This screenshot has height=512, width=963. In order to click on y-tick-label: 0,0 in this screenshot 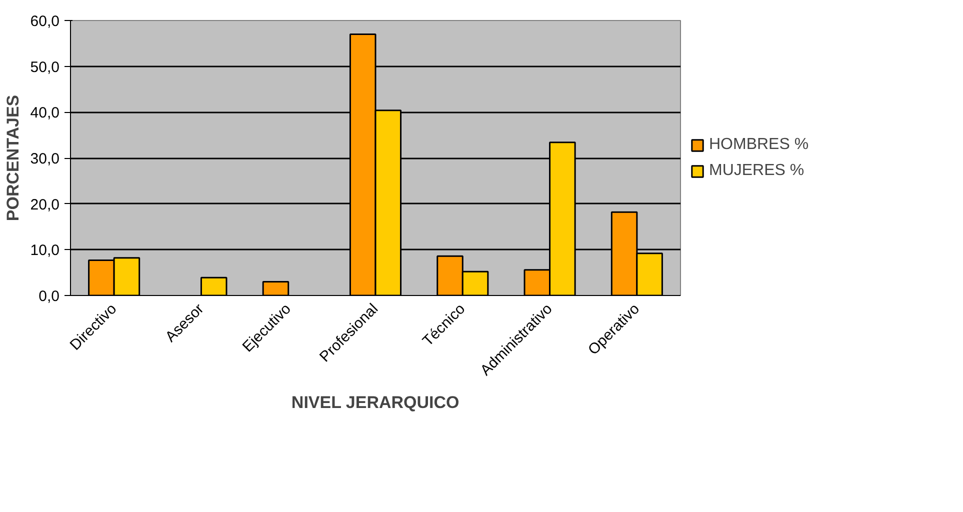, I will do `click(49, 296)`.